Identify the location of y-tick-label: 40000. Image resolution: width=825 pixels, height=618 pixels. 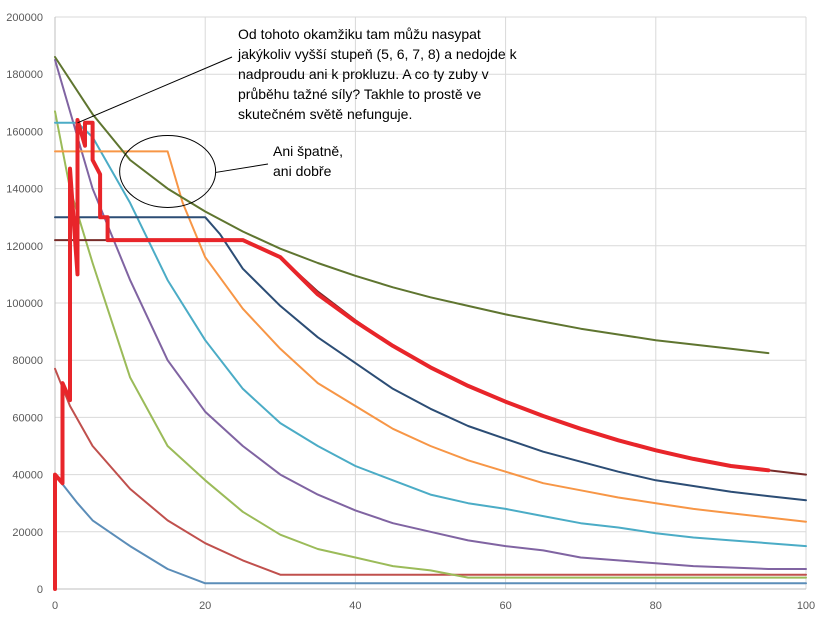
(27, 476).